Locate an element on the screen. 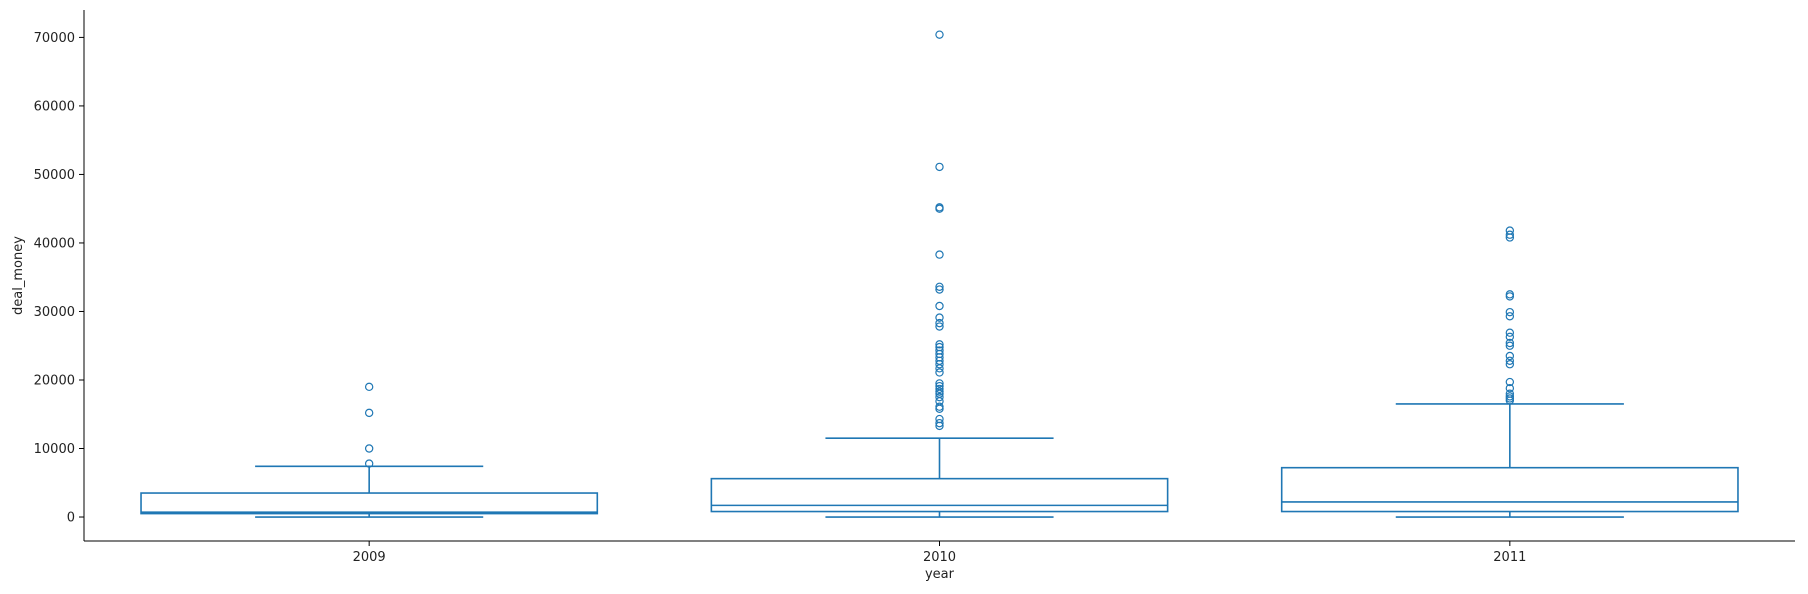 The image size is (1808, 594). x-tick-label: 2010 is located at coordinates (939, 557).